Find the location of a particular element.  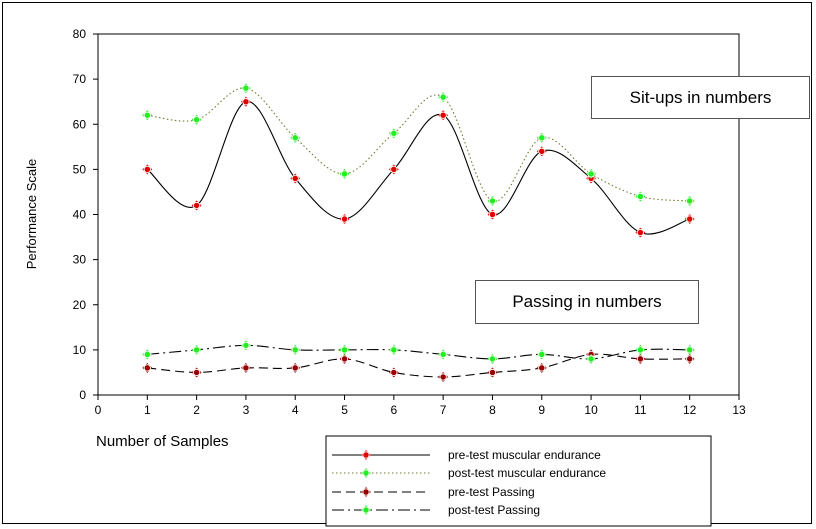

y-tick-label: 20 is located at coordinates (80, 305).